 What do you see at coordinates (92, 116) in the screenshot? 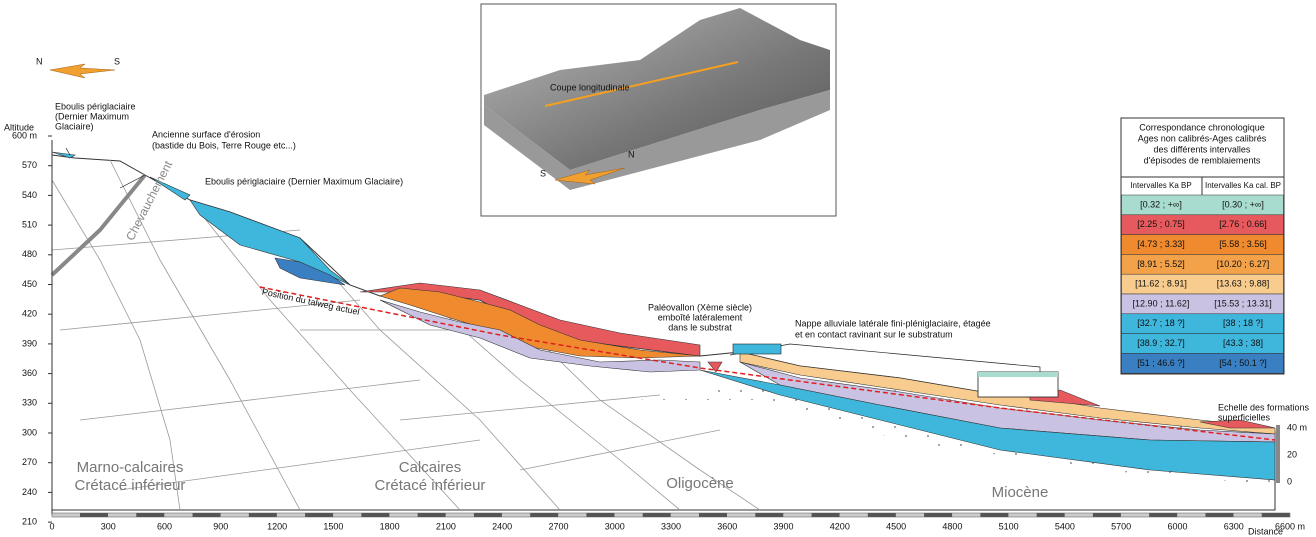
I see `eboulis-top: (Dernier Maximum` at bounding box center [92, 116].